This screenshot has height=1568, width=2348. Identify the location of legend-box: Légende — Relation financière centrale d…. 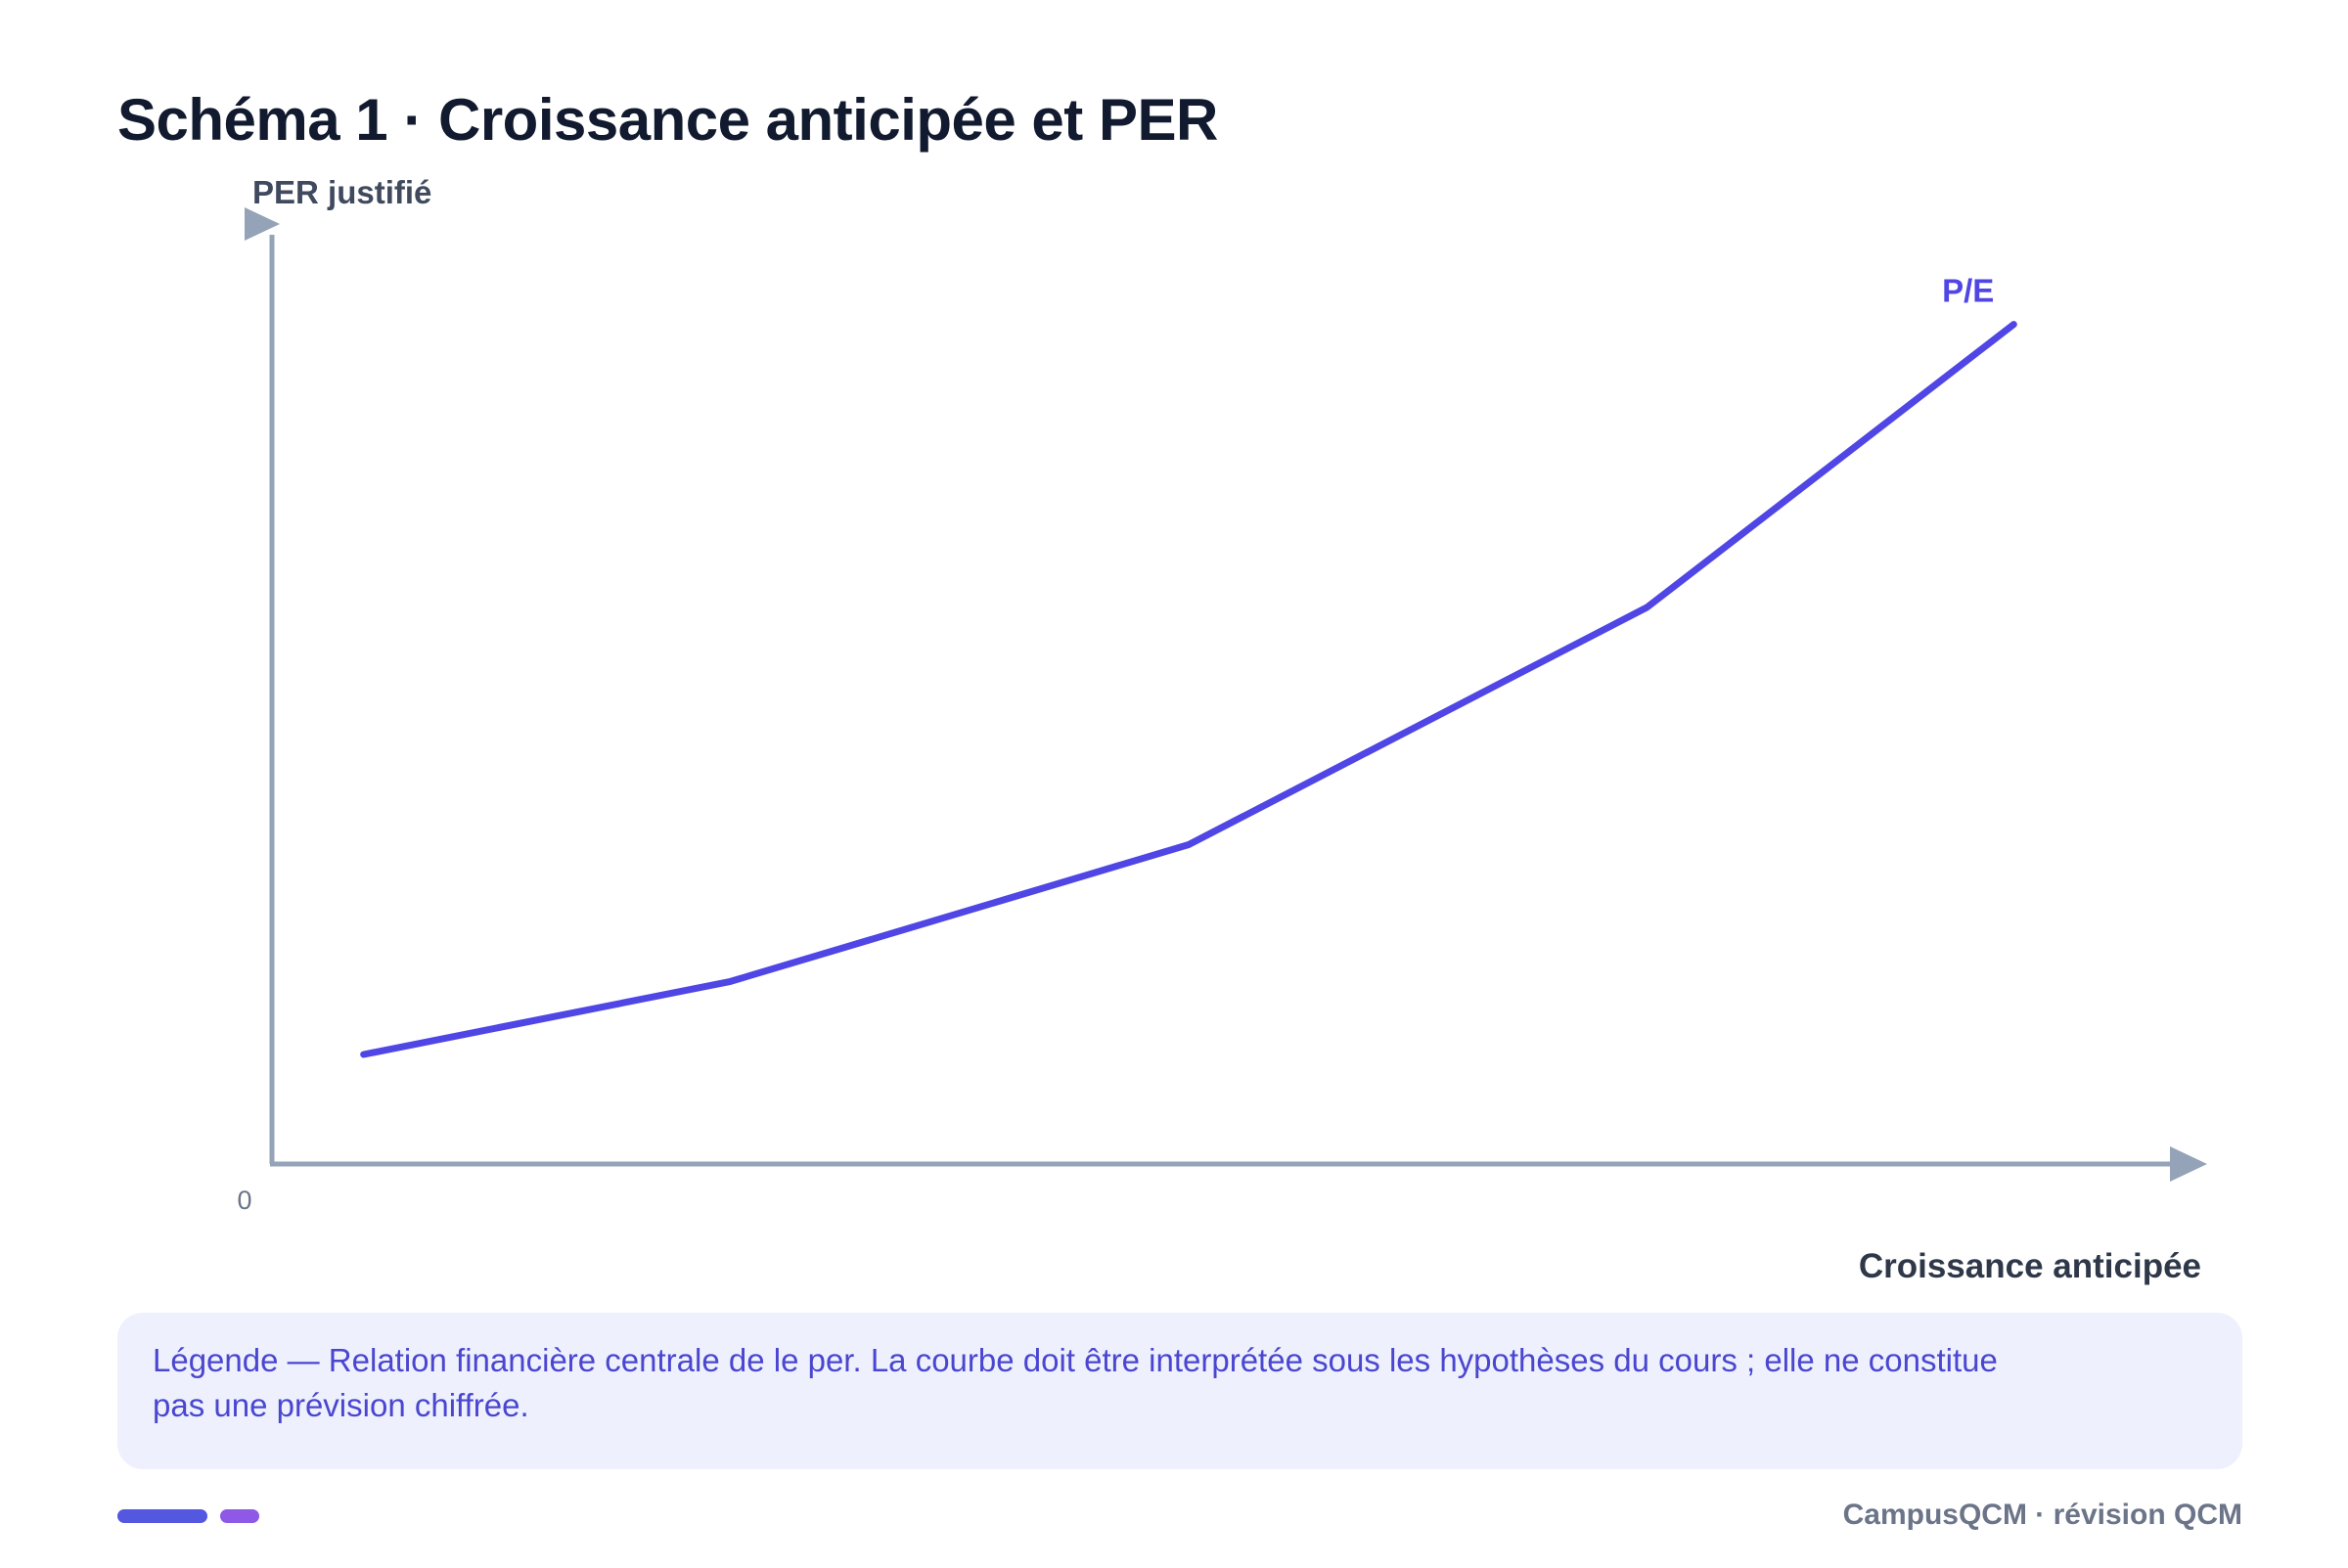
(1179, 1391).